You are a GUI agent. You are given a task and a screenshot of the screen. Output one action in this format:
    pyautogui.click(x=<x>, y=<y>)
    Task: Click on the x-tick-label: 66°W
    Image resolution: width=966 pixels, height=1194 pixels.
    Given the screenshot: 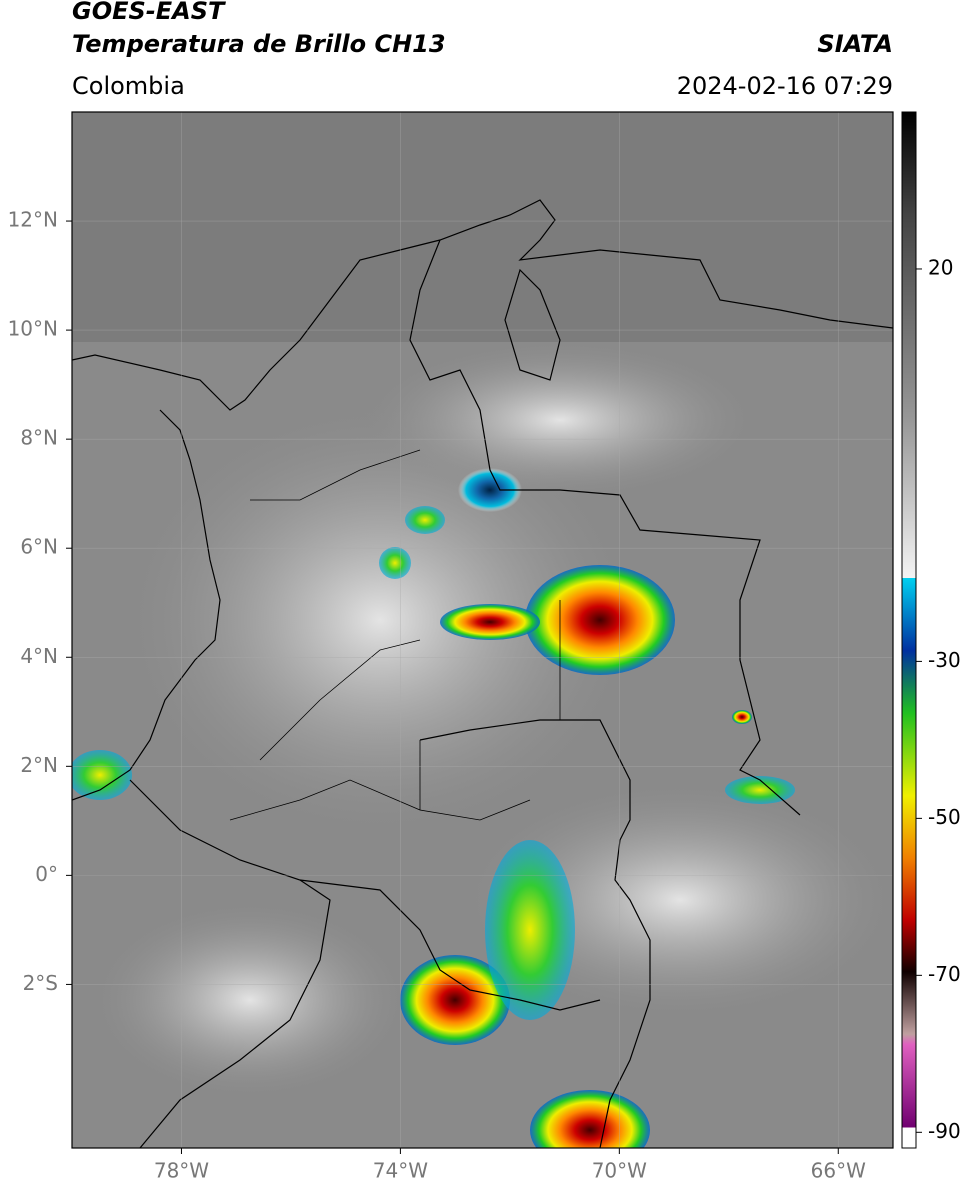 What is the action you would take?
    pyautogui.click(x=838, y=1171)
    